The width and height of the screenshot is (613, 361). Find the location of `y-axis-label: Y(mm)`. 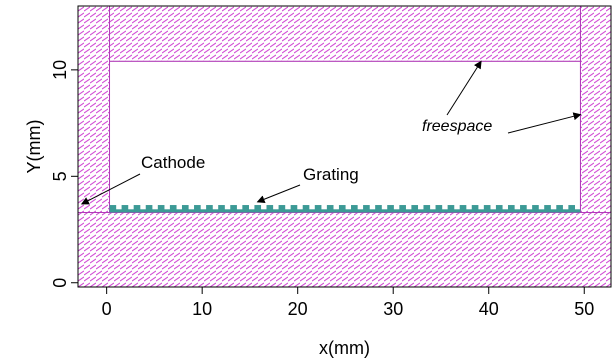

y-axis-label: Y(mm) is located at coordinates (34, 147).